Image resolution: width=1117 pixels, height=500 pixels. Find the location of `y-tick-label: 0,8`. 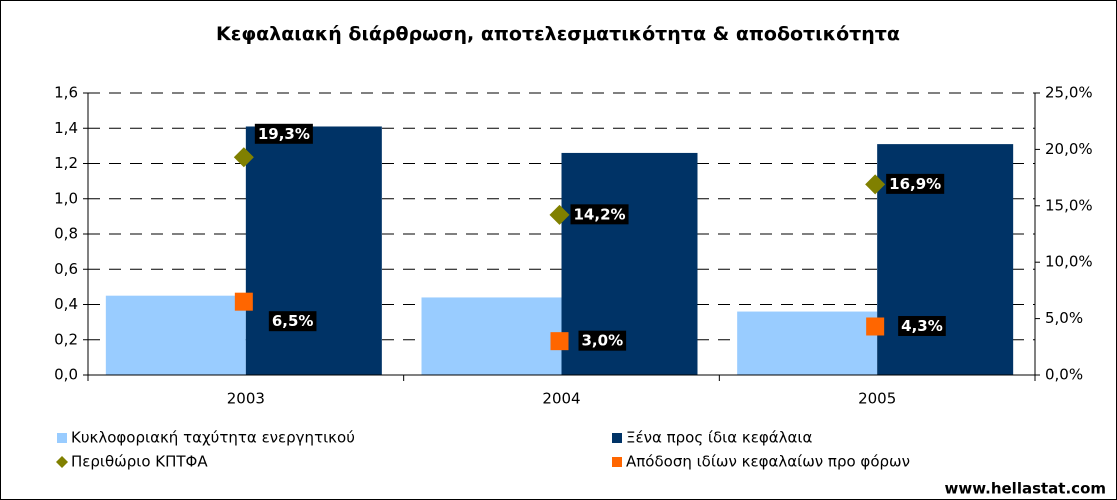

y-tick-label: 0,8 is located at coordinates (66, 234).